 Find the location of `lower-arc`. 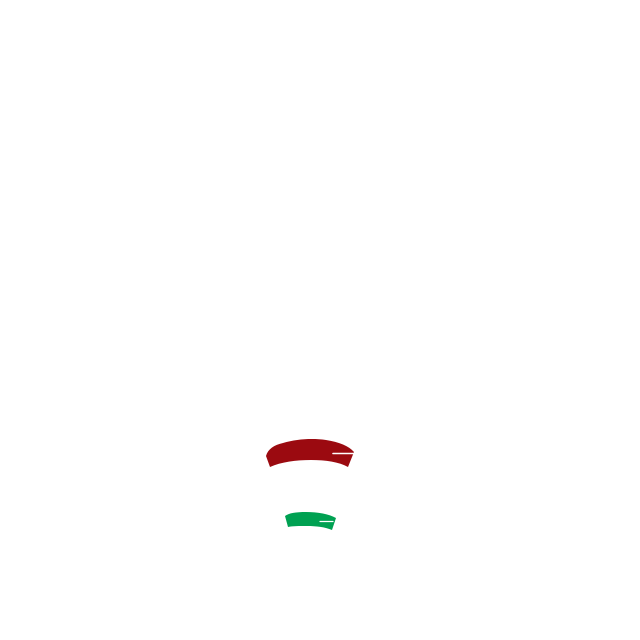

lower-arc is located at coordinates (310, 521).